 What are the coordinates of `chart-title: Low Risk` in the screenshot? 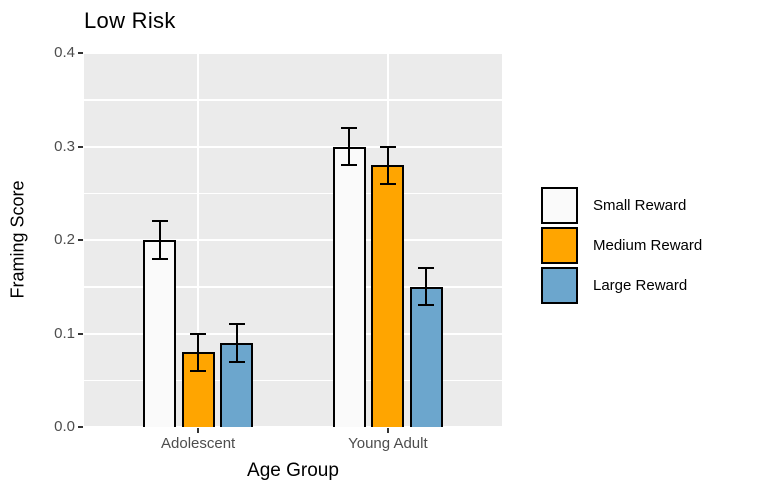 It's located at (130, 20).